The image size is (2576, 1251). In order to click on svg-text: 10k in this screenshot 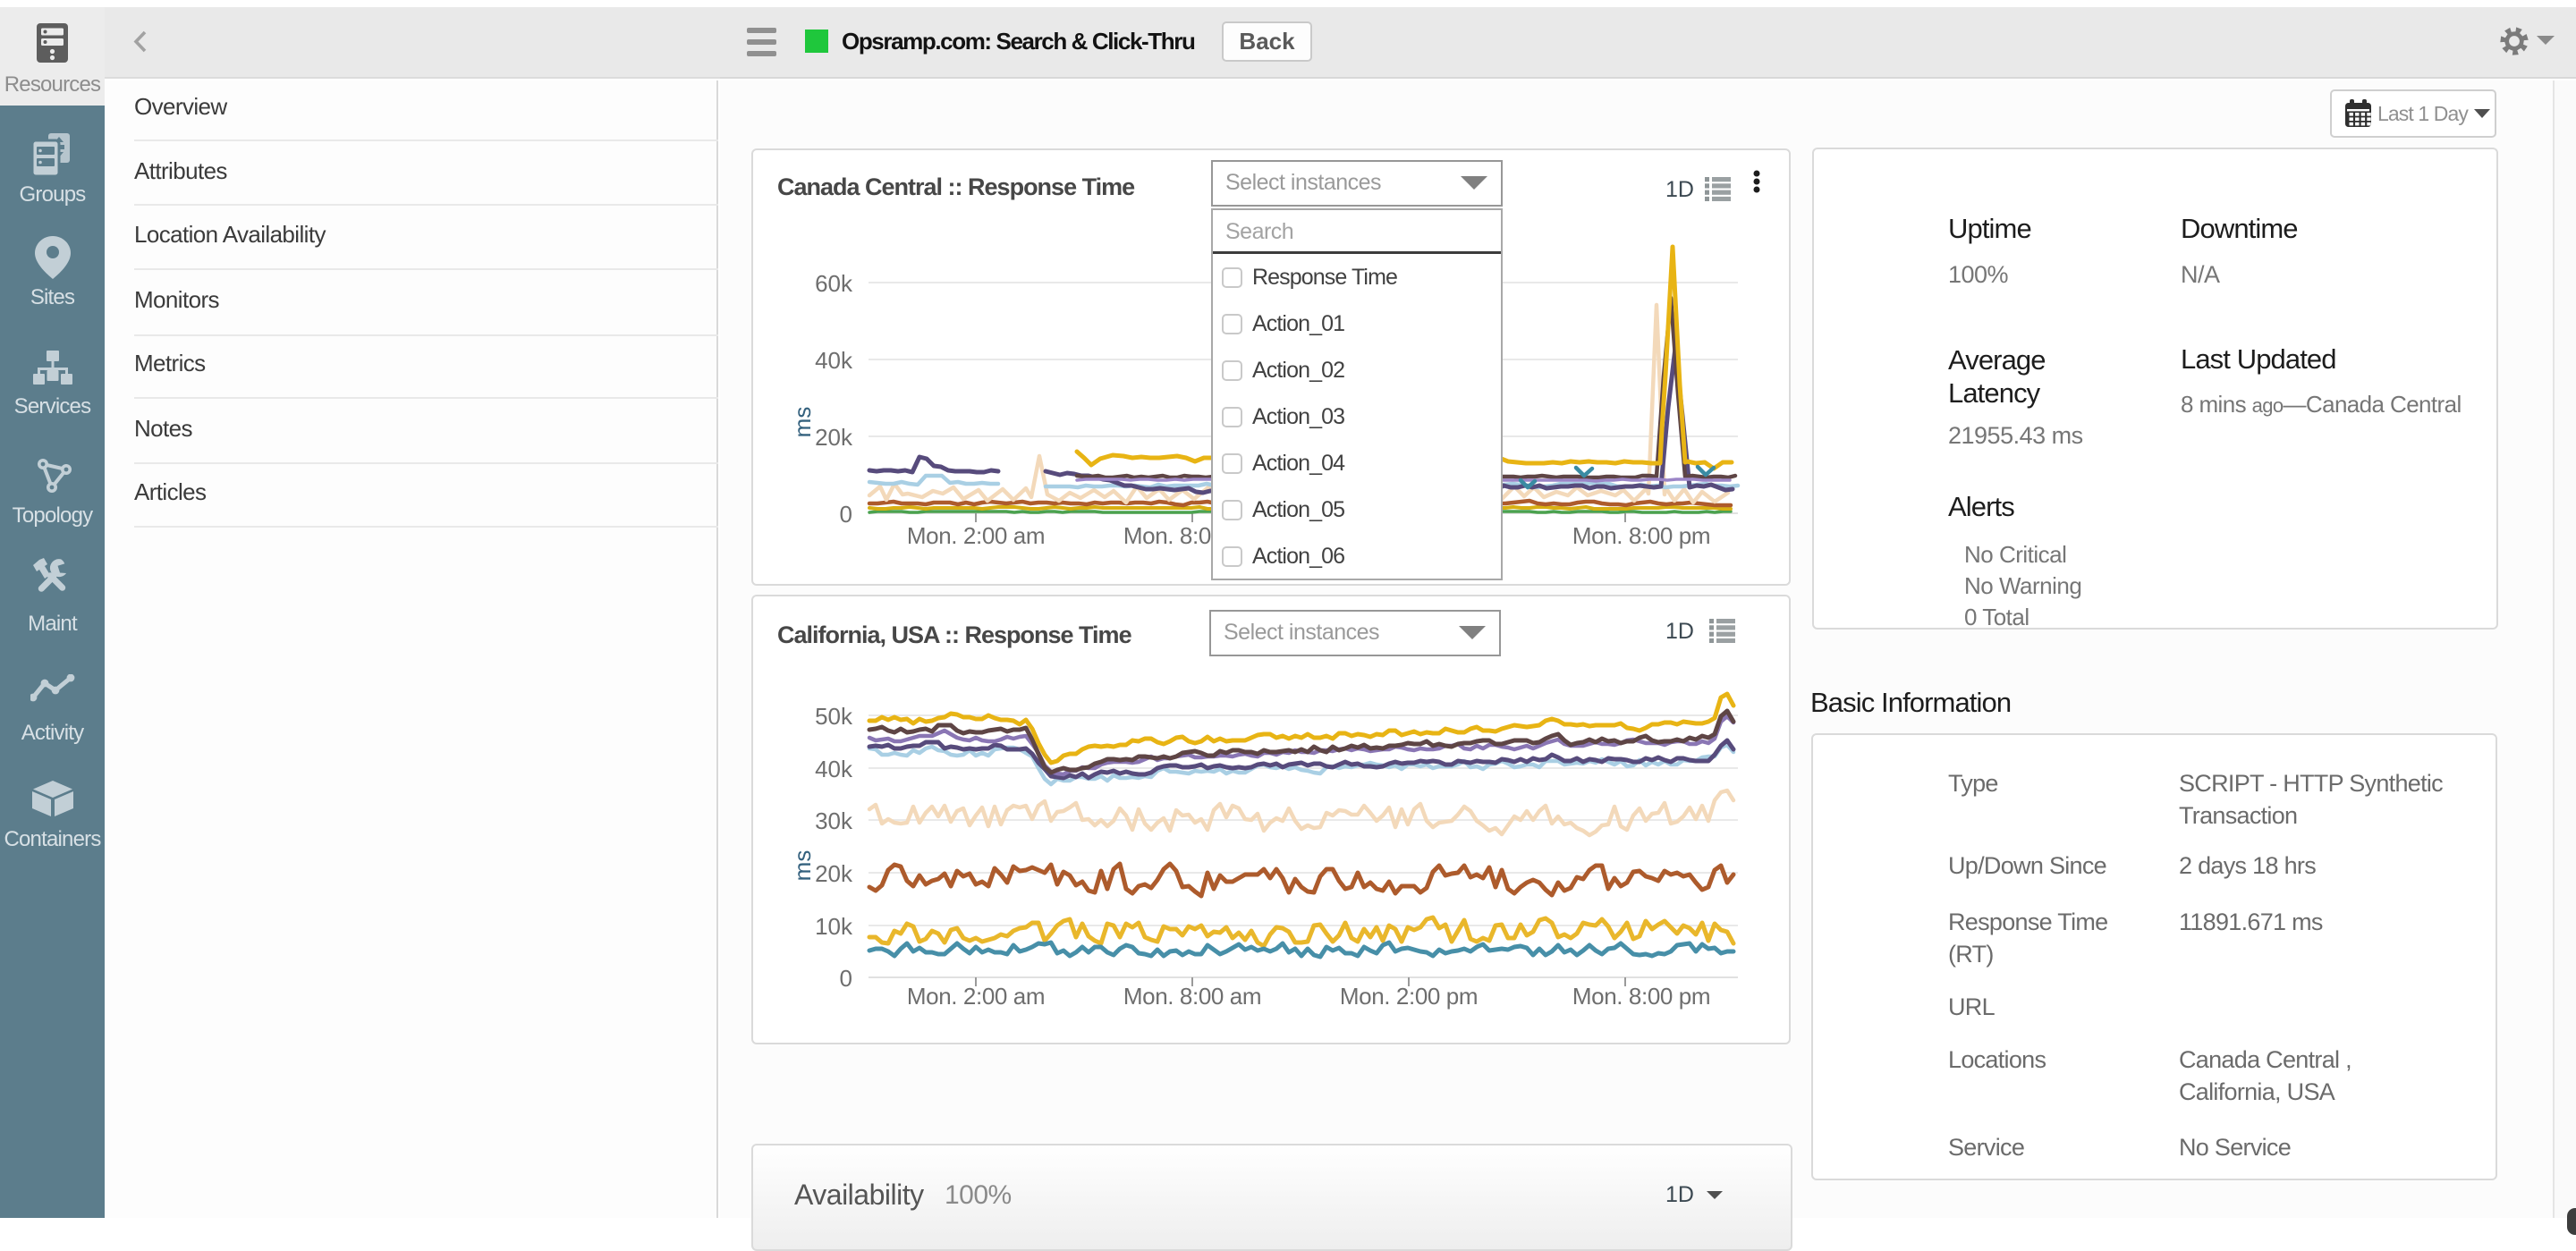, I will do `click(834, 926)`.